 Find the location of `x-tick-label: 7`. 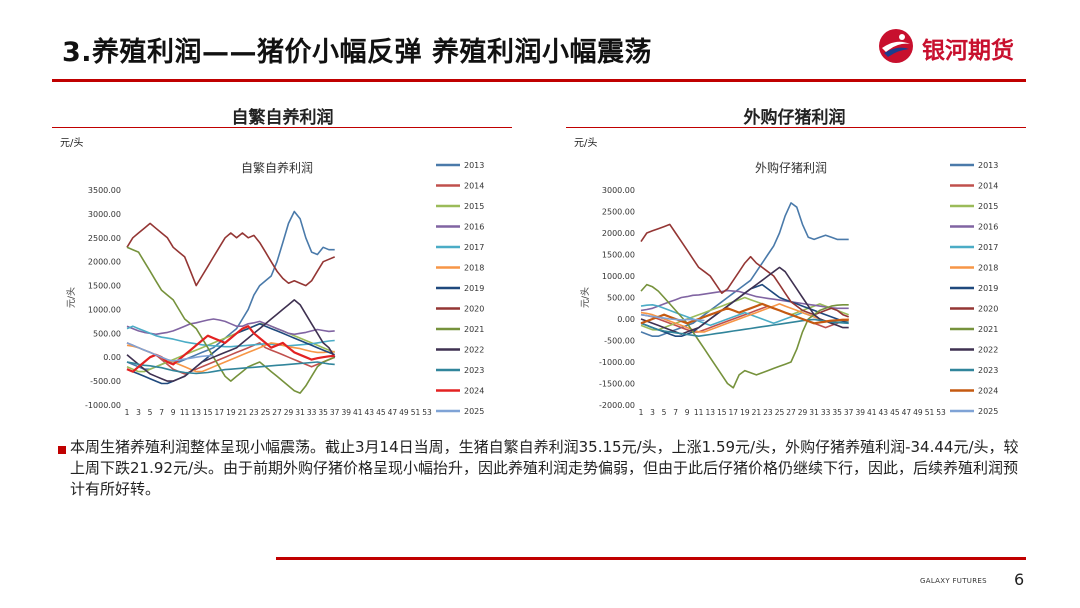

x-tick-label: 7 is located at coordinates (675, 412).